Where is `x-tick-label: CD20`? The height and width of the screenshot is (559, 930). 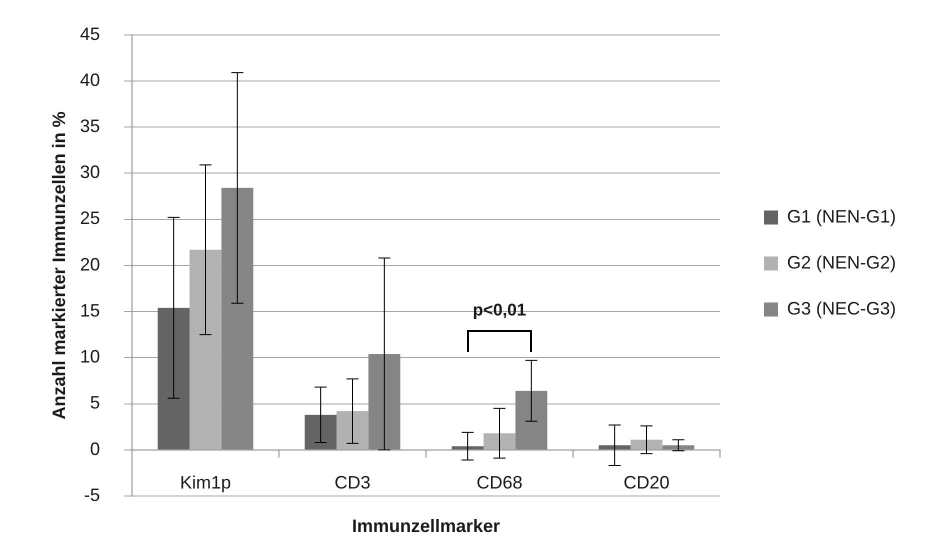 x-tick-label: CD20 is located at coordinates (646, 482).